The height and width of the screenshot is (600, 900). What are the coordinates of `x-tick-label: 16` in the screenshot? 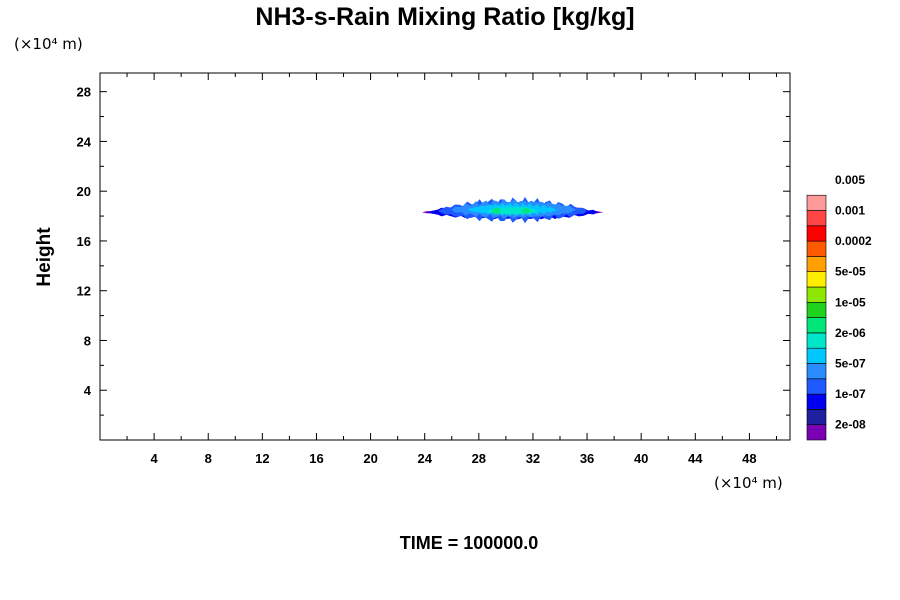 It's located at (316, 458).